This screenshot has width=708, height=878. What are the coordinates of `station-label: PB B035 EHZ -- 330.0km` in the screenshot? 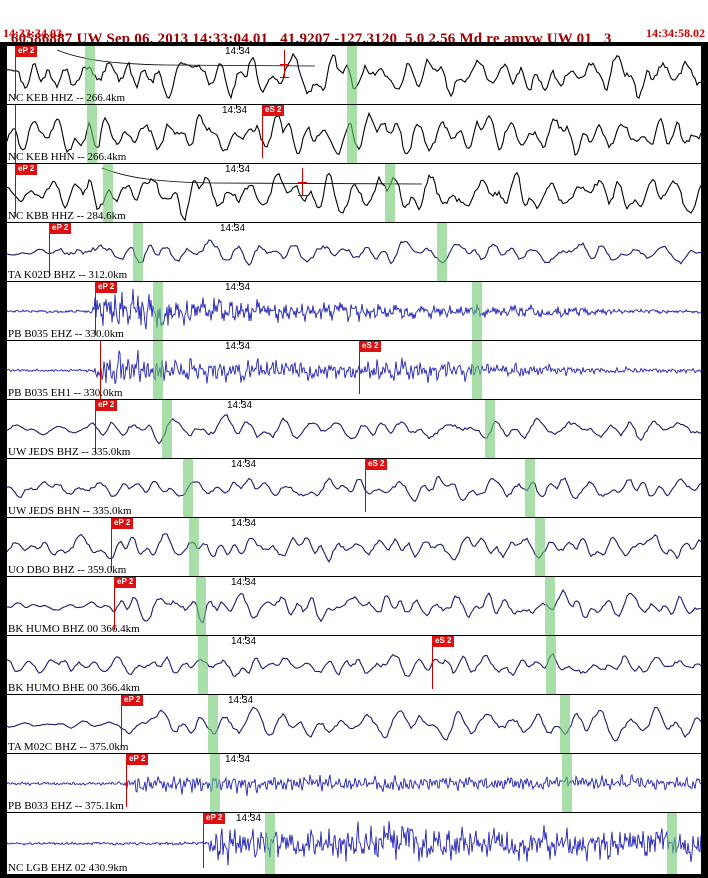 It's located at (66, 334).